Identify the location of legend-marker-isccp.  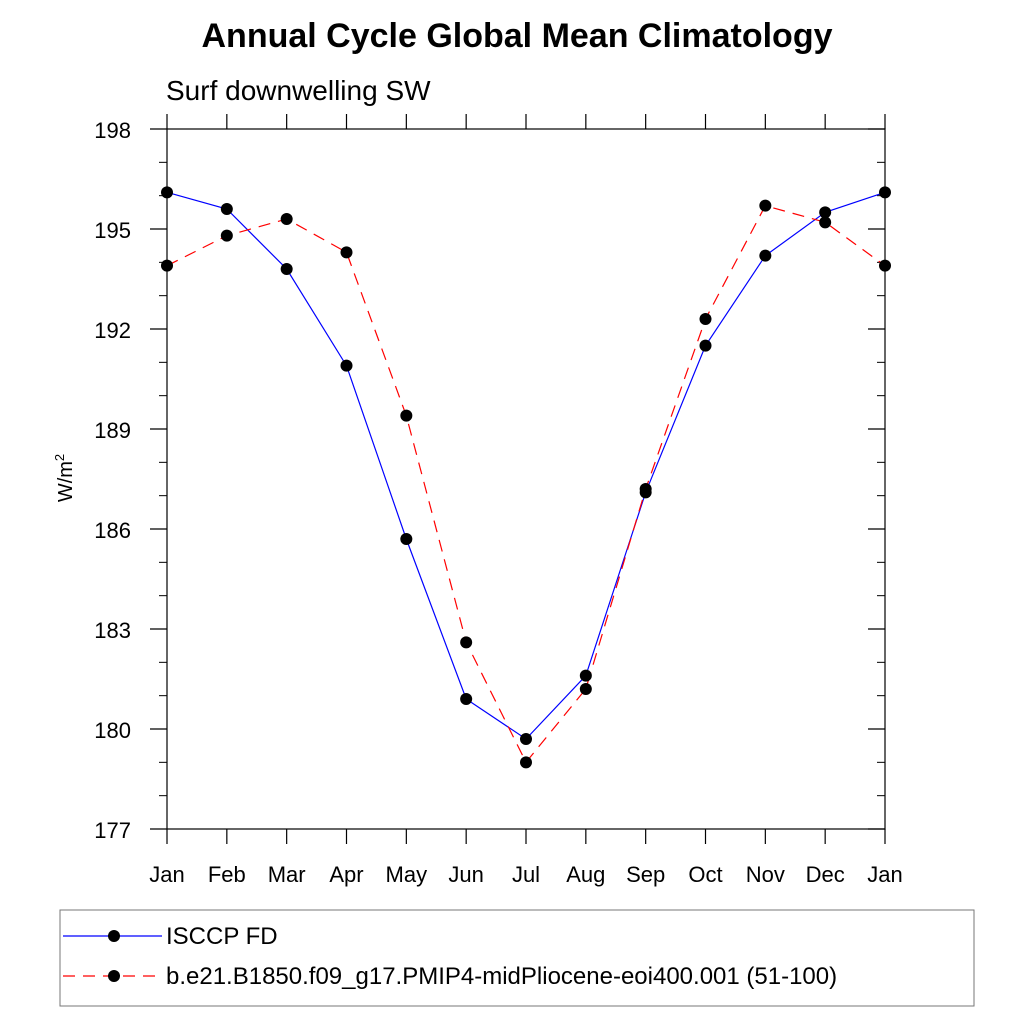
(114, 936).